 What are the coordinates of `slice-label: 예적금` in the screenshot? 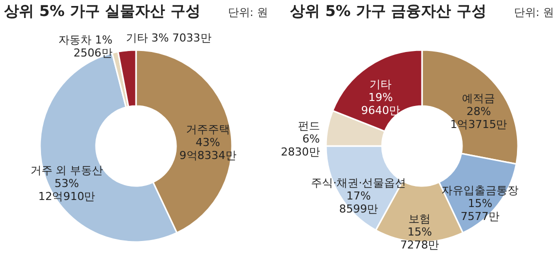 It's located at (479, 99).